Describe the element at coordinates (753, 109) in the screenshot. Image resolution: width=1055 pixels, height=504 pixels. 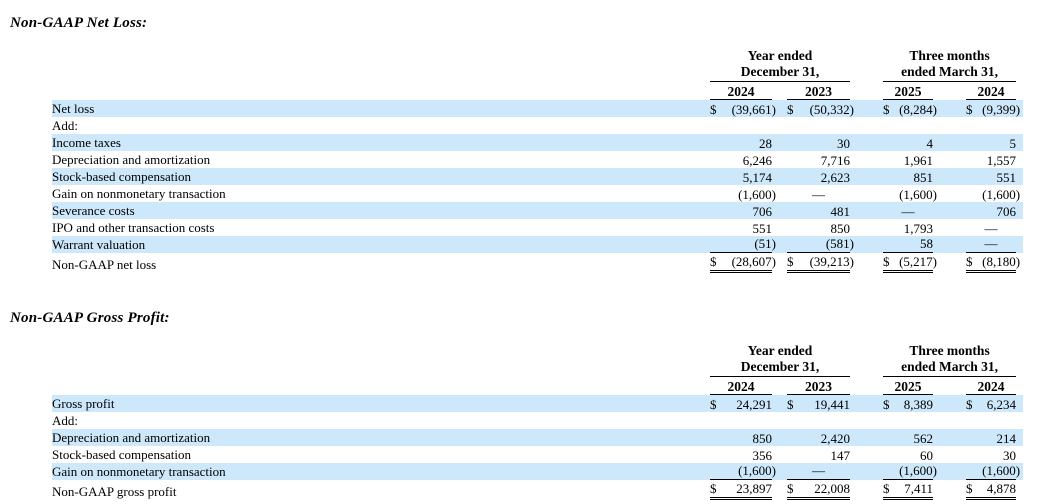
I see `amount-value: (39,661)` at that location.